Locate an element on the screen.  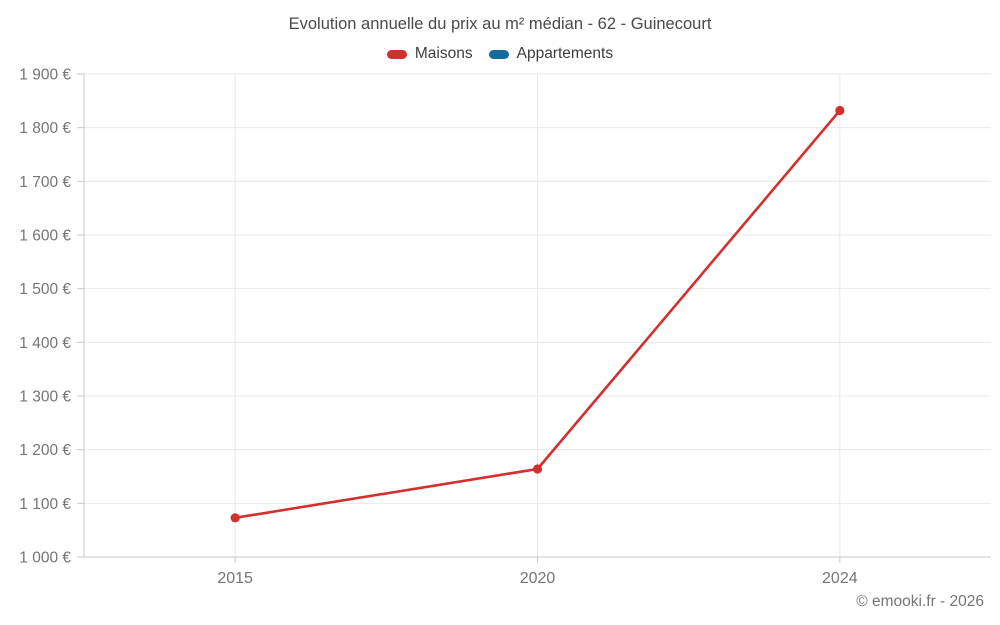
legend-item-maisons: Maisons is located at coordinates (429, 54).